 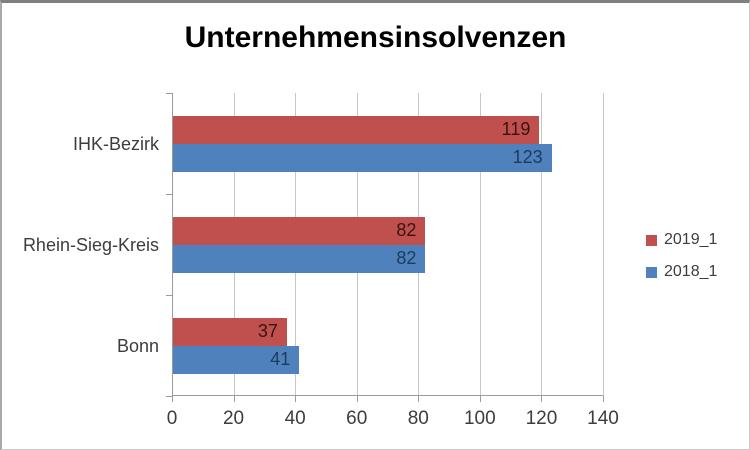 What do you see at coordinates (90, 244) in the screenshot?
I see `category-label-1: Rhein-Sieg-Kreis` at bounding box center [90, 244].